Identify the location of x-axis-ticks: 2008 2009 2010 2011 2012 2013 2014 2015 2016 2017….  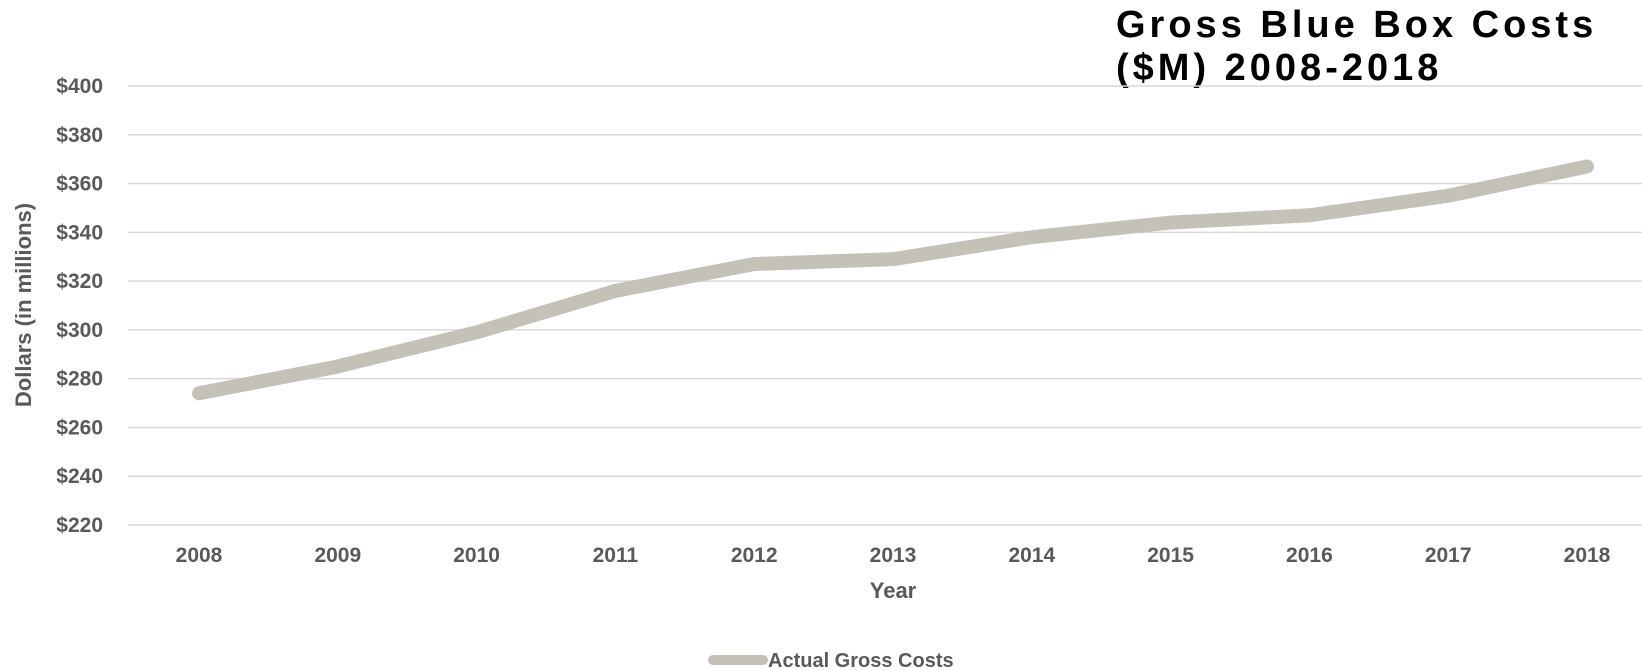
(893, 555).